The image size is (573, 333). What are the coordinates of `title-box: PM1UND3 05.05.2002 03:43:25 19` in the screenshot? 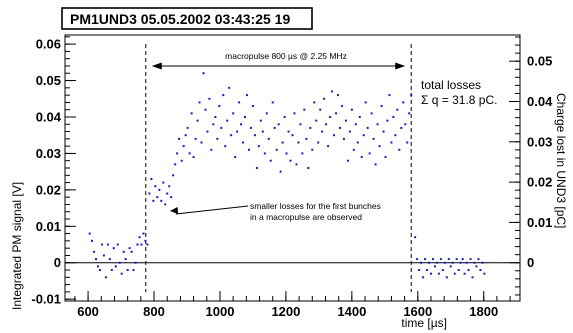 It's located at (187, 18).